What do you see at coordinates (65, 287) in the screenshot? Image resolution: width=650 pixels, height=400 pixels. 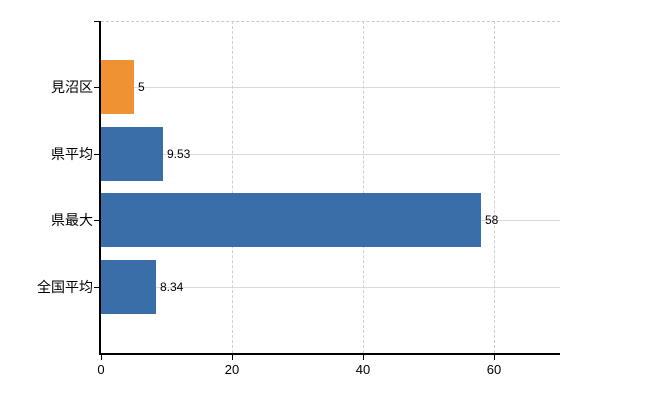 I see `category-label: 全国平均` at bounding box center [65, 287].